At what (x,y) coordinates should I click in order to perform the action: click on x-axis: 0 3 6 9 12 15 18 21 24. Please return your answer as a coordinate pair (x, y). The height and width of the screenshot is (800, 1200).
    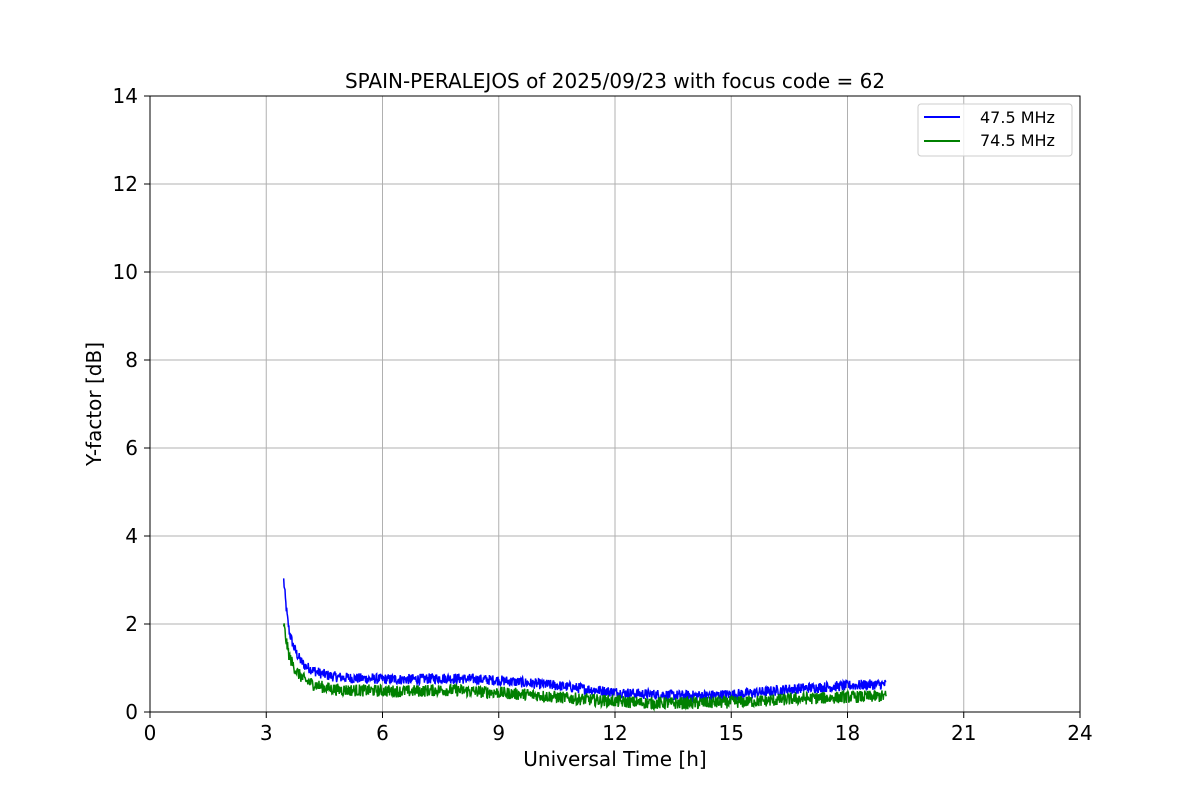
    Looking at the image, I should click on (618, 728).